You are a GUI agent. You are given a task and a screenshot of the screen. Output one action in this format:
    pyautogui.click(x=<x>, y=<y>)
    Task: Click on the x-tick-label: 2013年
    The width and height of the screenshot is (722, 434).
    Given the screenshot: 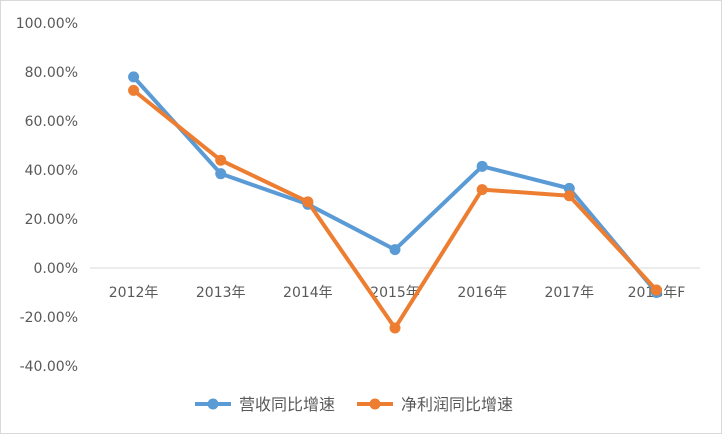 What is the action you would take?
    pyautogui.click(x=221, y=293)
    